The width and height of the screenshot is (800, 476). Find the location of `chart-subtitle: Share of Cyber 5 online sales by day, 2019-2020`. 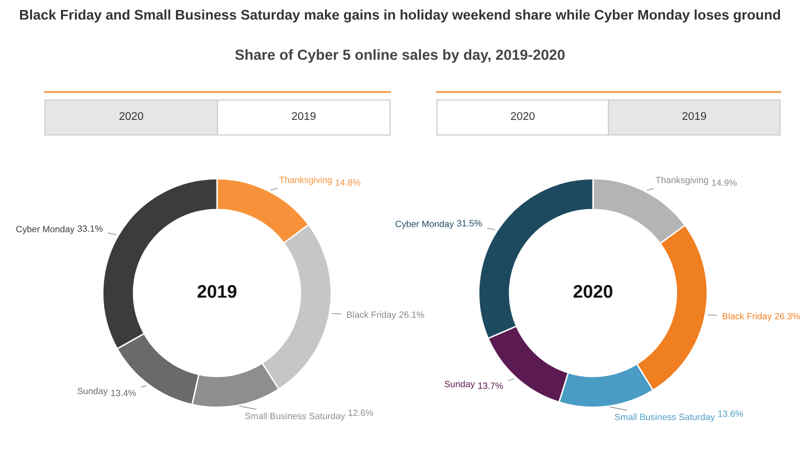

chart-subtitle: Share of Cyber 5 online sales by day, 2019-2020 is located at coordinates (400, 56).